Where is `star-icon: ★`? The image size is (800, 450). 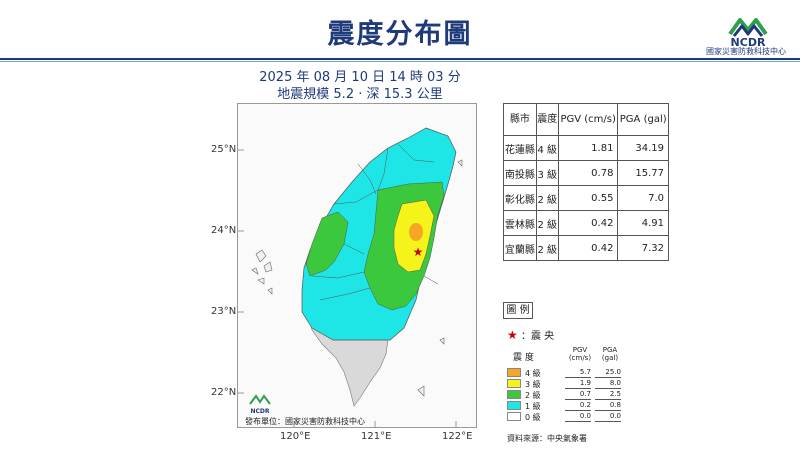 star-icon: ★ is located at coordinates (512, 335).